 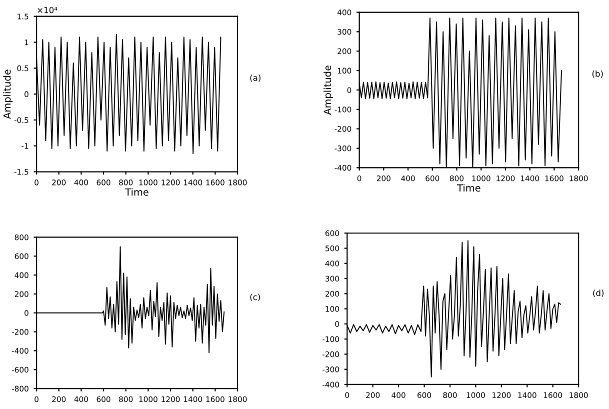 I want to click on text: (c), so click(x=255, y=298).